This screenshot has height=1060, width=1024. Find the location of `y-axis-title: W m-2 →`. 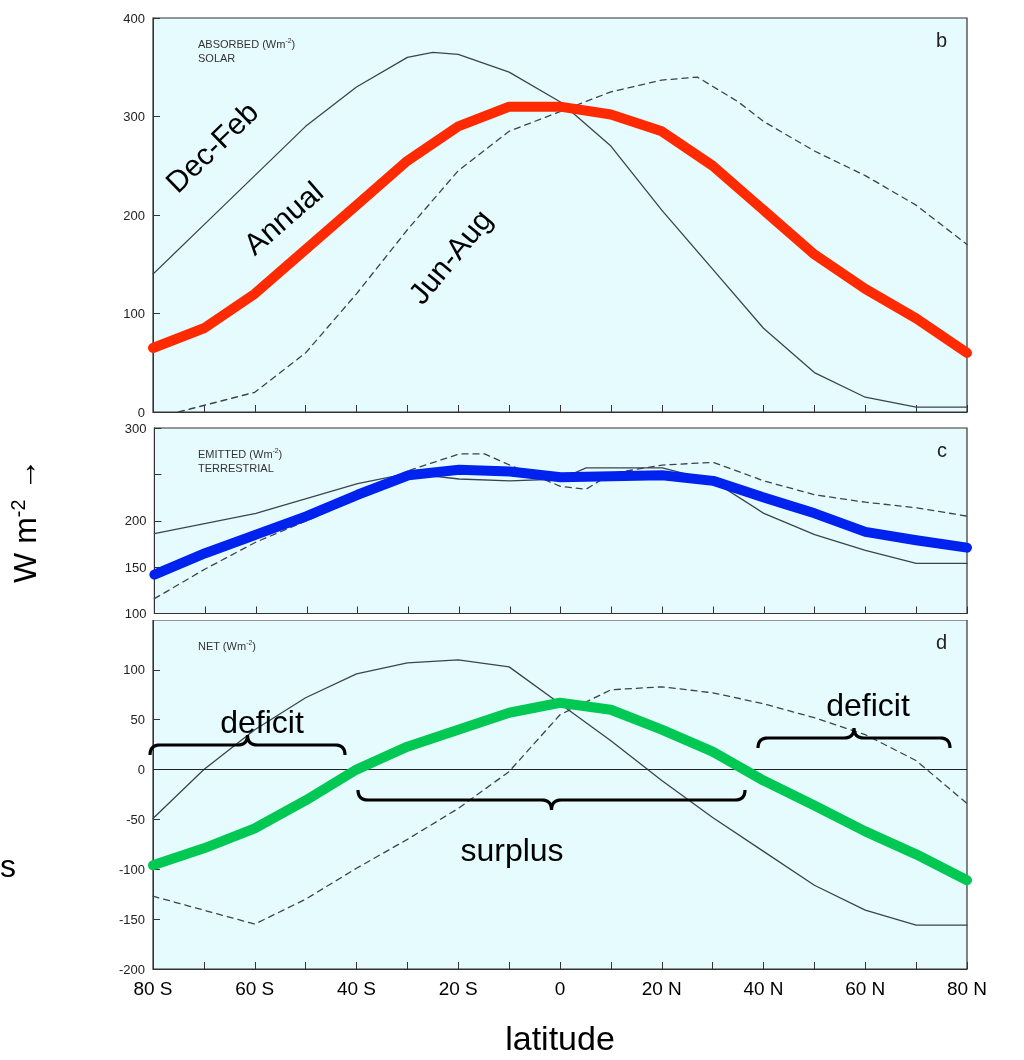

y-axis-title: W m-2 → is located at coordinates (25, 520).